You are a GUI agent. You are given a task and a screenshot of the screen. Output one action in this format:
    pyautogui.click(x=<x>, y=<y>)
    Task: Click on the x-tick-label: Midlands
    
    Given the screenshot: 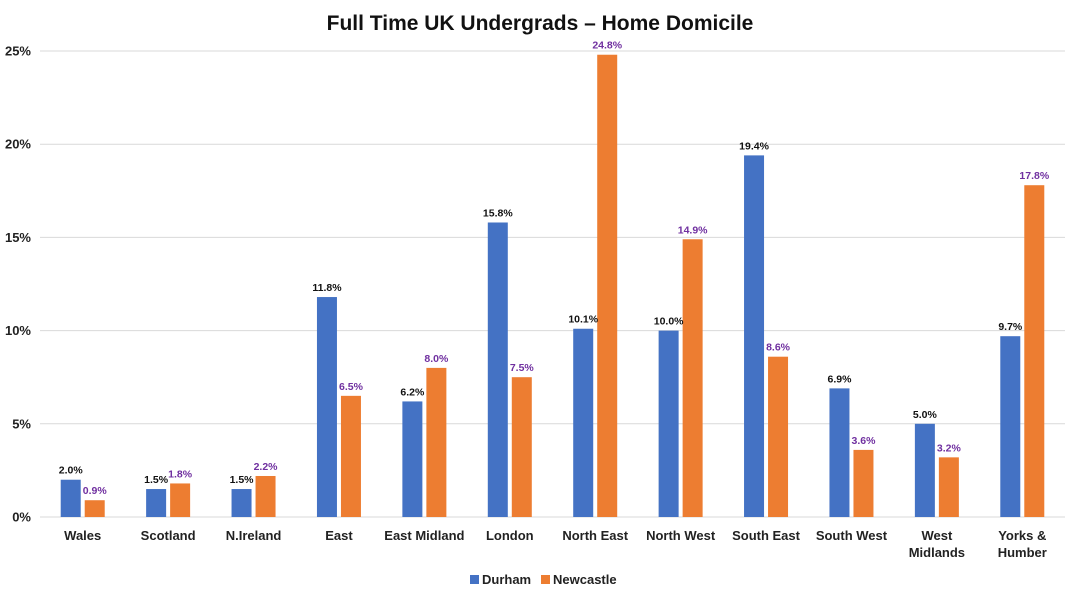 What is the action you would take?
    pyautogui.click(x=937, y=552)
    